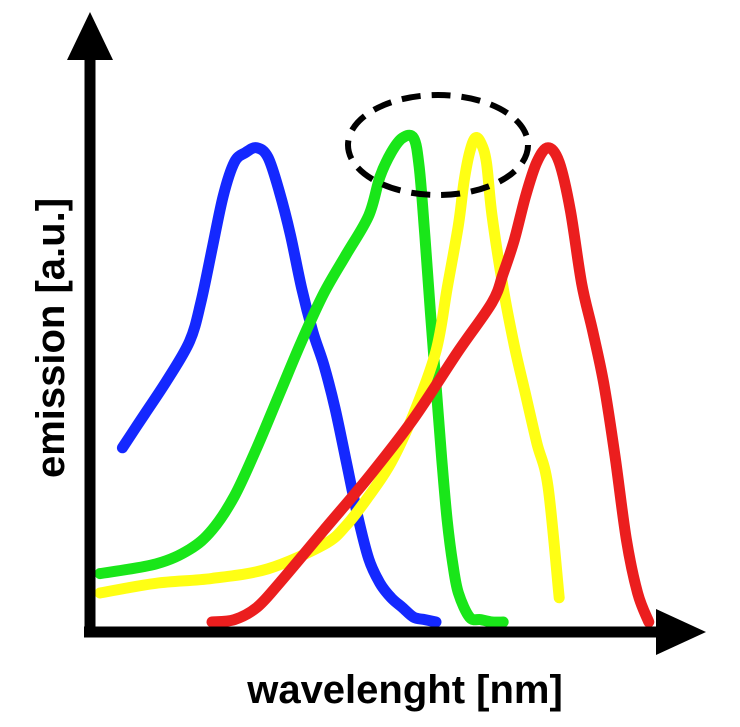  Describe the element at coordinates (681, 632) in the screenshot. I see `x-axis-arrowhead` at that location.